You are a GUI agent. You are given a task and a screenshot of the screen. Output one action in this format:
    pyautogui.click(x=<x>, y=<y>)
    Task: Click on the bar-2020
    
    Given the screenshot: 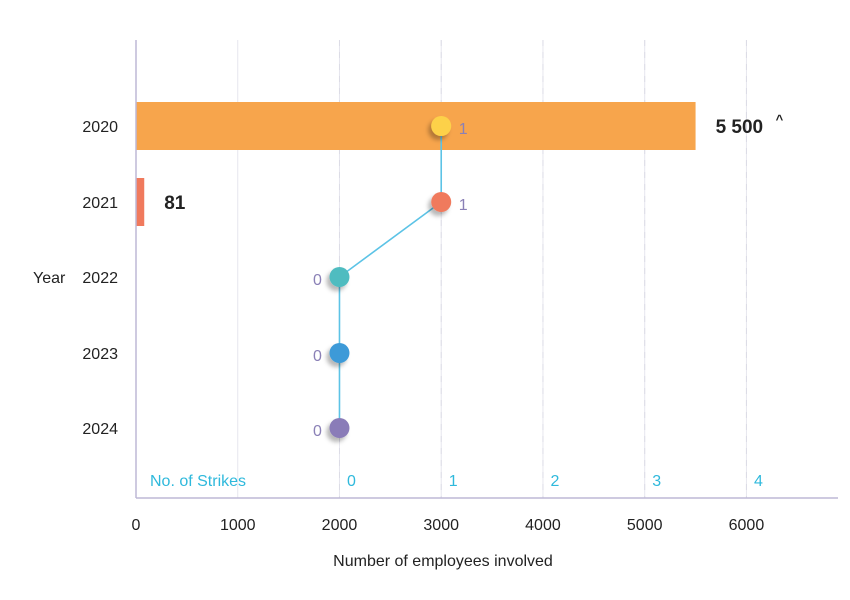 What is the action you would take?
    pyautogui.click(x=416, y=126)
    